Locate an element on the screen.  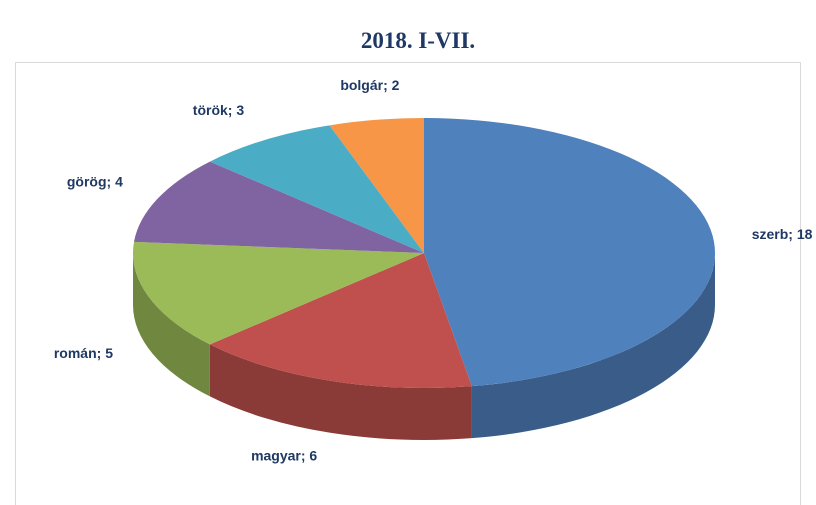
data-label: szerb; 18 is located at coordinates (782, 234).